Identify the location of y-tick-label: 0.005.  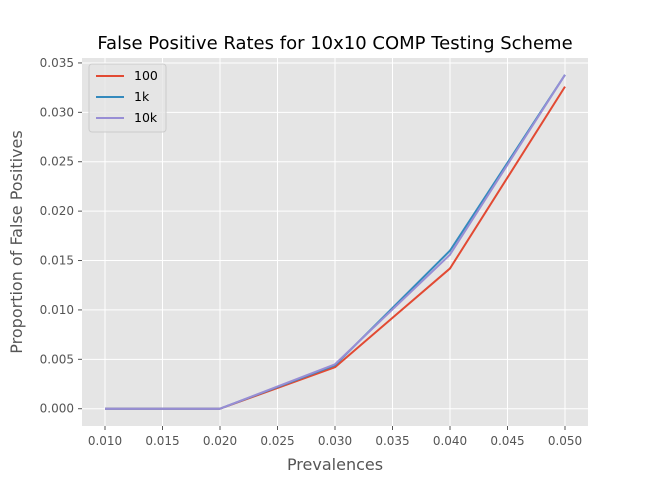
(57, 359).